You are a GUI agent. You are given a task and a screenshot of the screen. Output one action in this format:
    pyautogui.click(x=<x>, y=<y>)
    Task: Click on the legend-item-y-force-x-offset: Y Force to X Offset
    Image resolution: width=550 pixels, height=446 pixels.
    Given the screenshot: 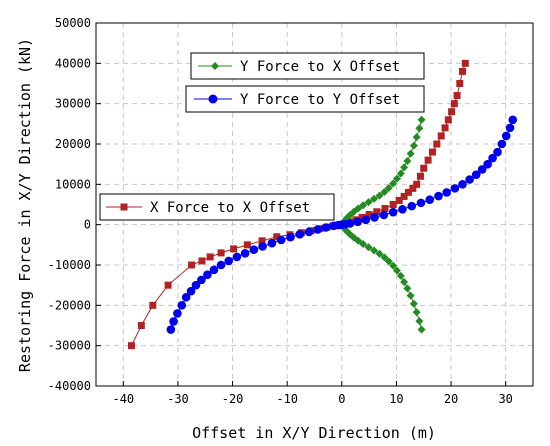 What is the action you would take?
    pyautogui.click(x=307, y=66)
    